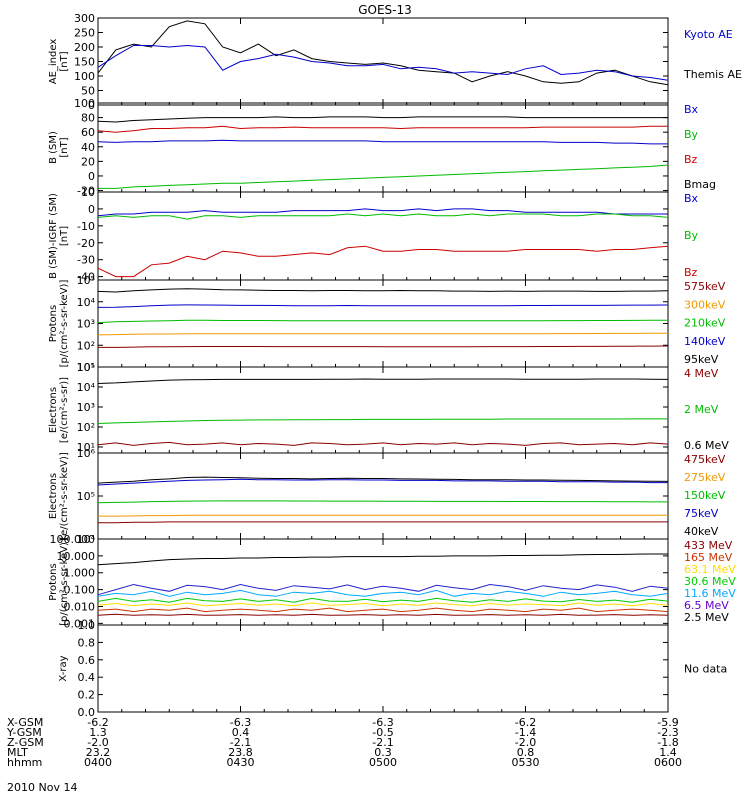 This screenshot has width=750, height=800. What do you see at coordinates (383, 600) in the screenshot?
I see `series-line-30.6-mev` at bounding box center [383, 600].